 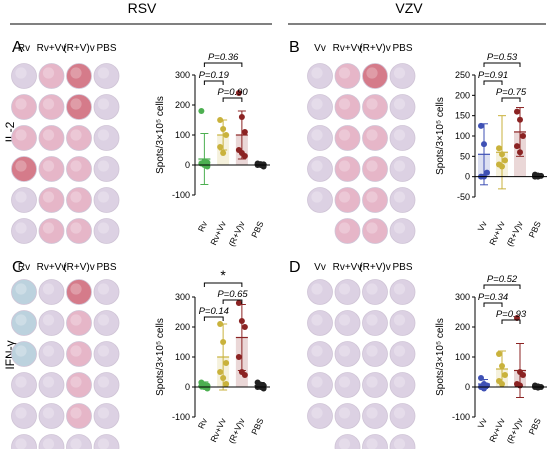 What do you see at coordinates (52, 48) in the screenshot?
I see `well-column-label: Rv+Vv` at bounding box center [52, 48].